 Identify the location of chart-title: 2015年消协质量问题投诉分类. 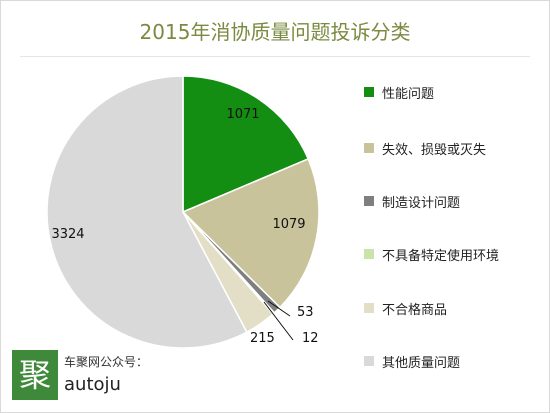
(275, 32).